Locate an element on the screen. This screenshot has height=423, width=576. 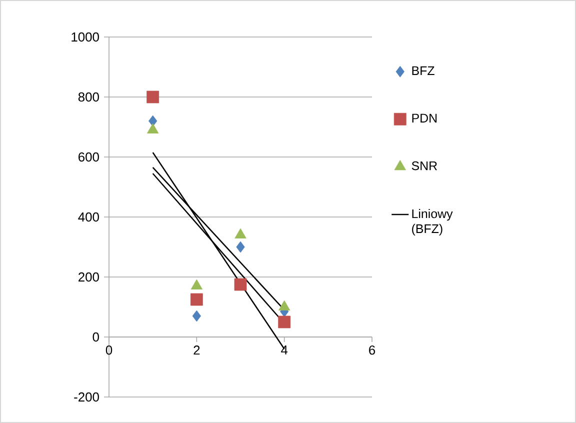
y-tick-label: 400 is located at coordinates (88, 217).